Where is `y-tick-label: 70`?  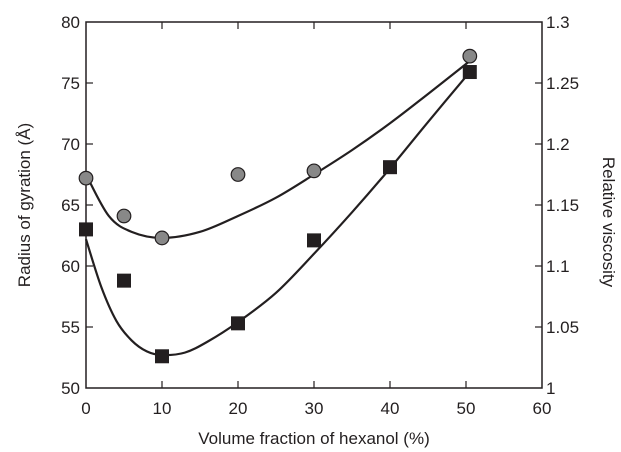
y-tick-label: 70 is located at coordinates (70, 144).